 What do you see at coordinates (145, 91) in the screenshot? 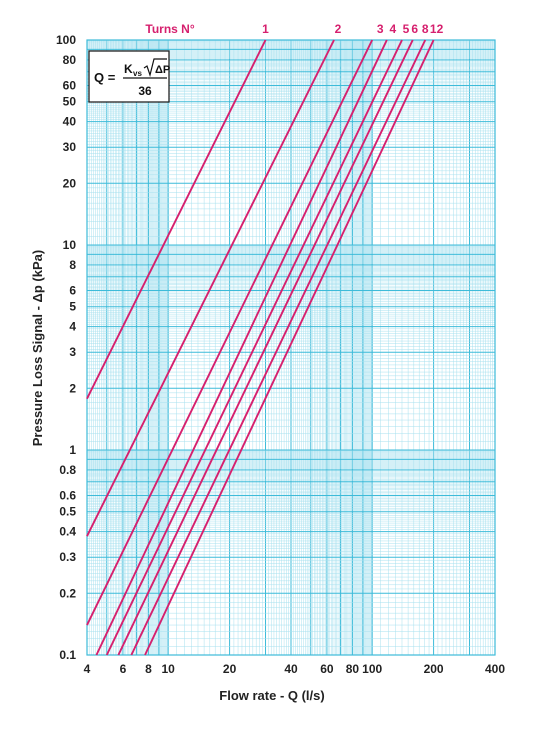
I see `formula-denominator: 36` at bounding box center [145, 91].